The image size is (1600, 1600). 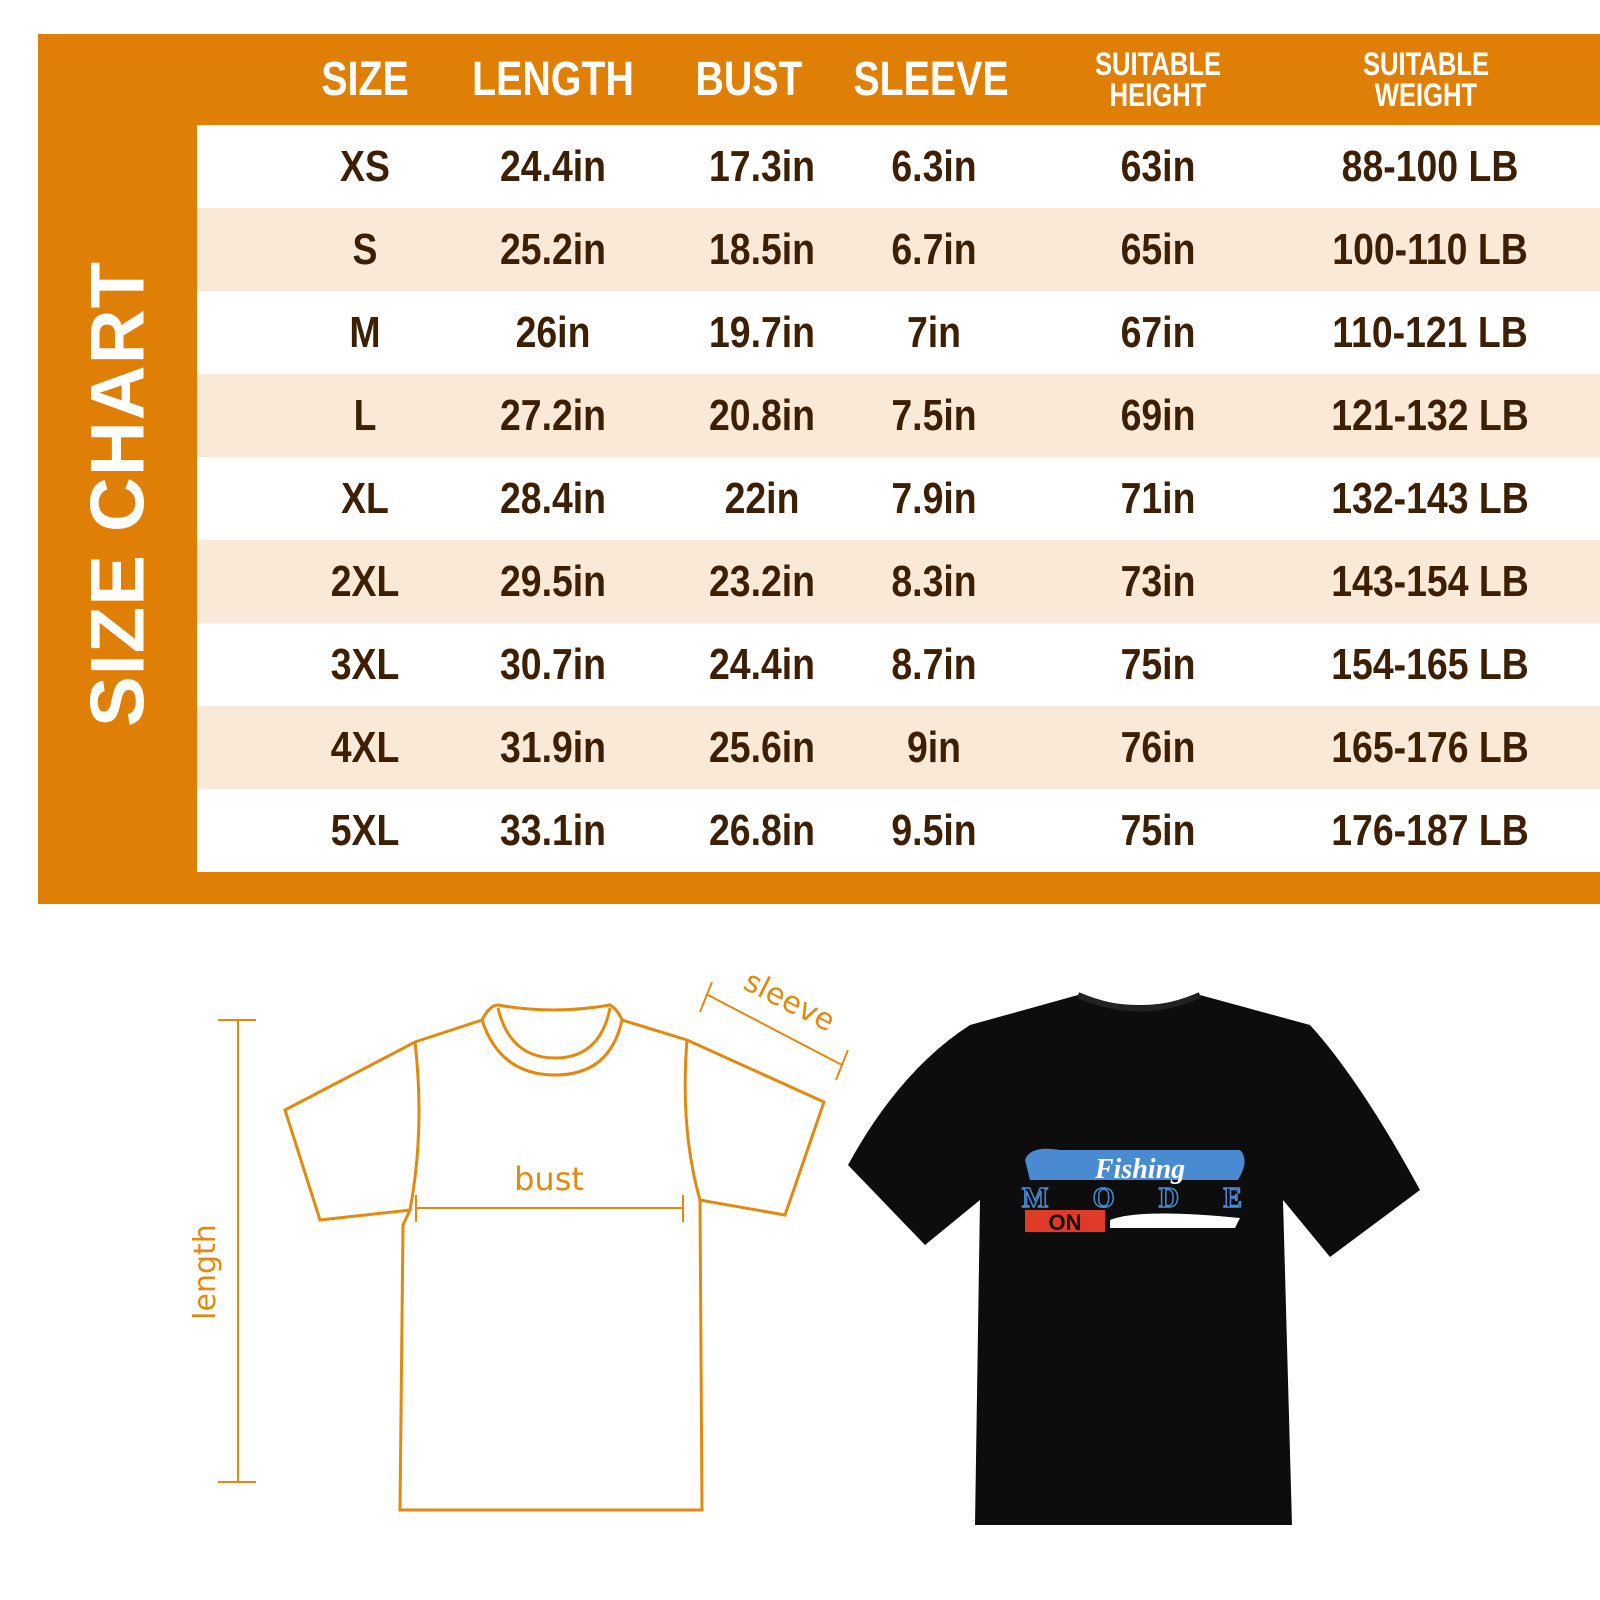 What do you see at coordinates (549, 1179) in the screenshot?
I see `bust-label: bust` at bounding box center [549, 1179].